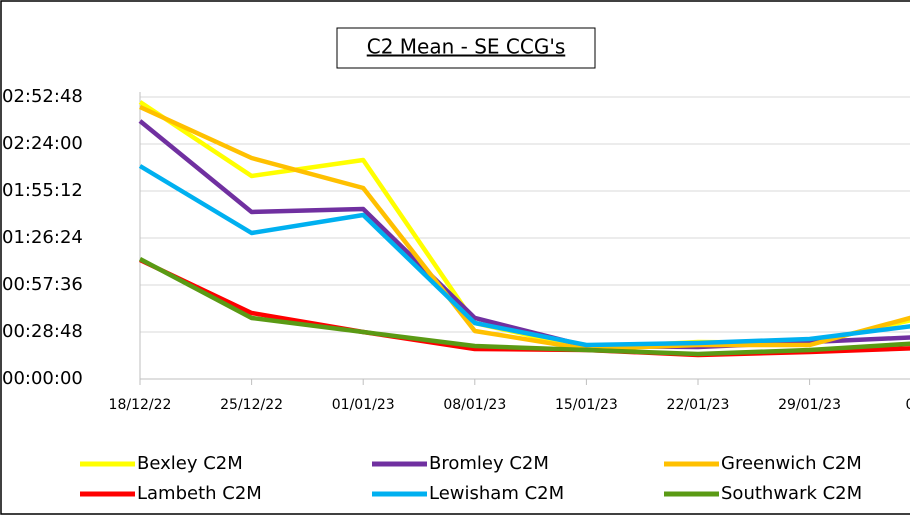 The height and width of the screenshot is (518, 910). Describe the element at coordinates (190, 463) in the screenshot. I see `legend-label: Bexley C2M` at that location.